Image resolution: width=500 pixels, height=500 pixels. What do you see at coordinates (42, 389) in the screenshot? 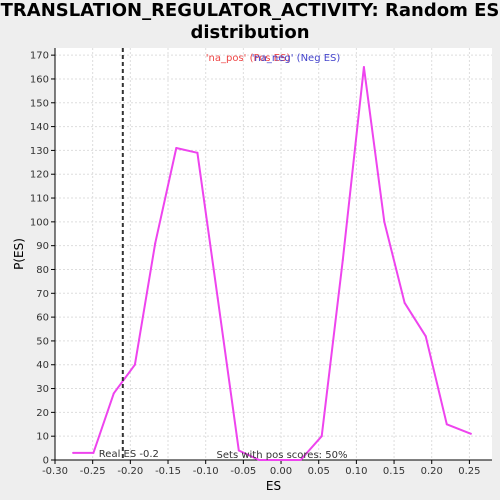
I see `y-tick-label: 30` at bounding box center [42, 389].